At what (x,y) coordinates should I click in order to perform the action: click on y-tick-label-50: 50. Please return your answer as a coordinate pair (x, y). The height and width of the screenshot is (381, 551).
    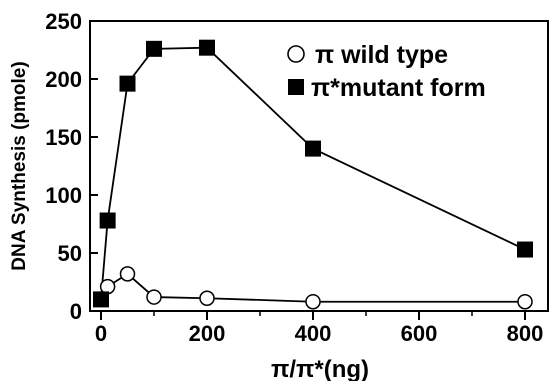
    Looking at the image, I should click on (70, 253).